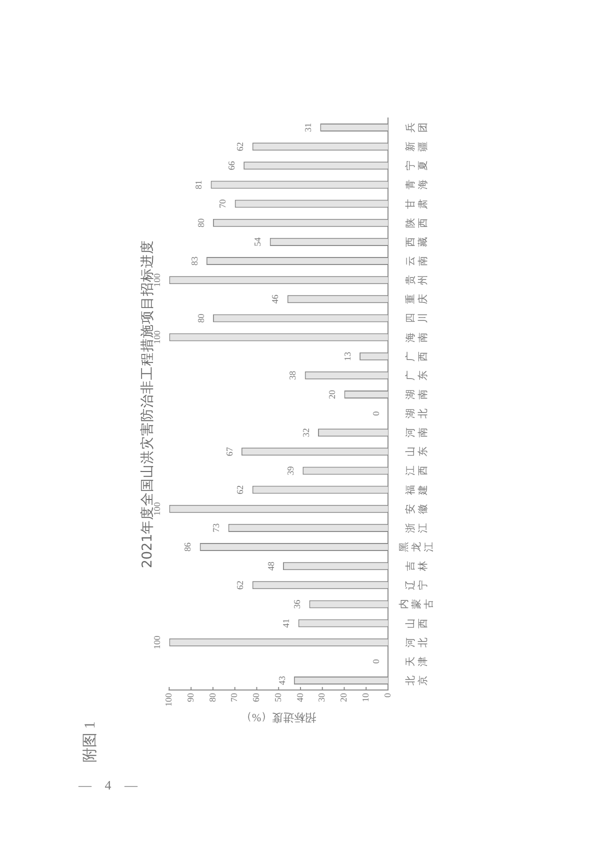 The image size is (600, 848). Describe the element at coordinates (416, 356) in the screenshot. I see `y-tick-label: 广西` at that location.